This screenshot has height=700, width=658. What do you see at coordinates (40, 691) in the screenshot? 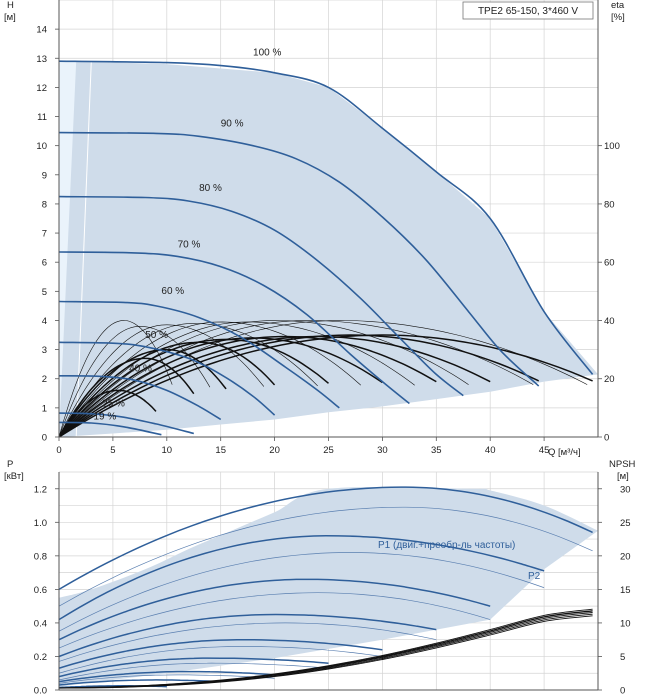
I see `p-tick-label: 0.0` at bounding box center [40, 691].